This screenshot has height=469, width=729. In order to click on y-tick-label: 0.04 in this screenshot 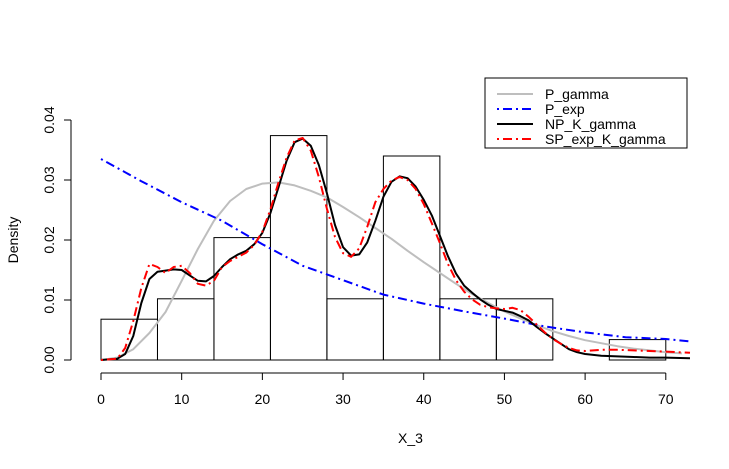, I will do `click(49, 119)`.